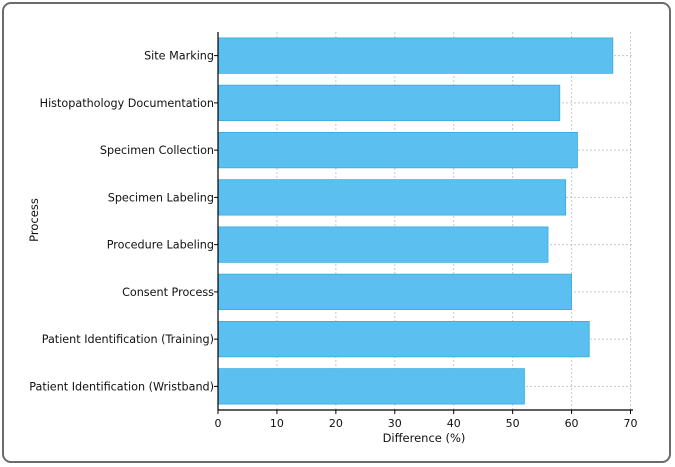 The image size is (675, 467). I want to click on x-axis-title: Difference (%), so click(424, 438).